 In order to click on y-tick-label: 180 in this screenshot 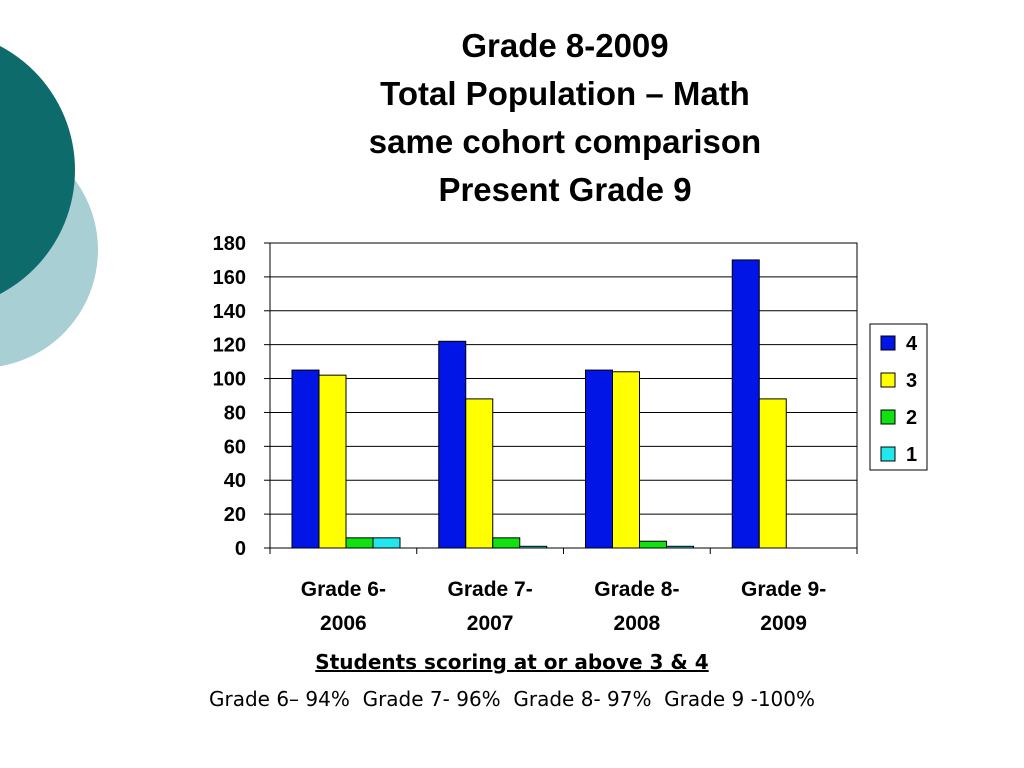, I will do `click(229, 244)`.